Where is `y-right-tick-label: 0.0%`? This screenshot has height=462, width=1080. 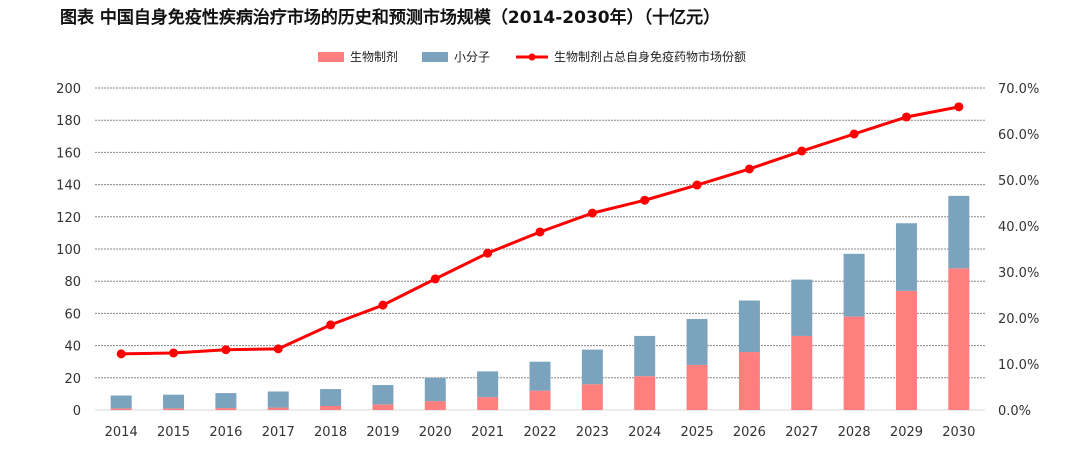
y-right-tick-label: 0.0% is located at coordinates (1014, 411).